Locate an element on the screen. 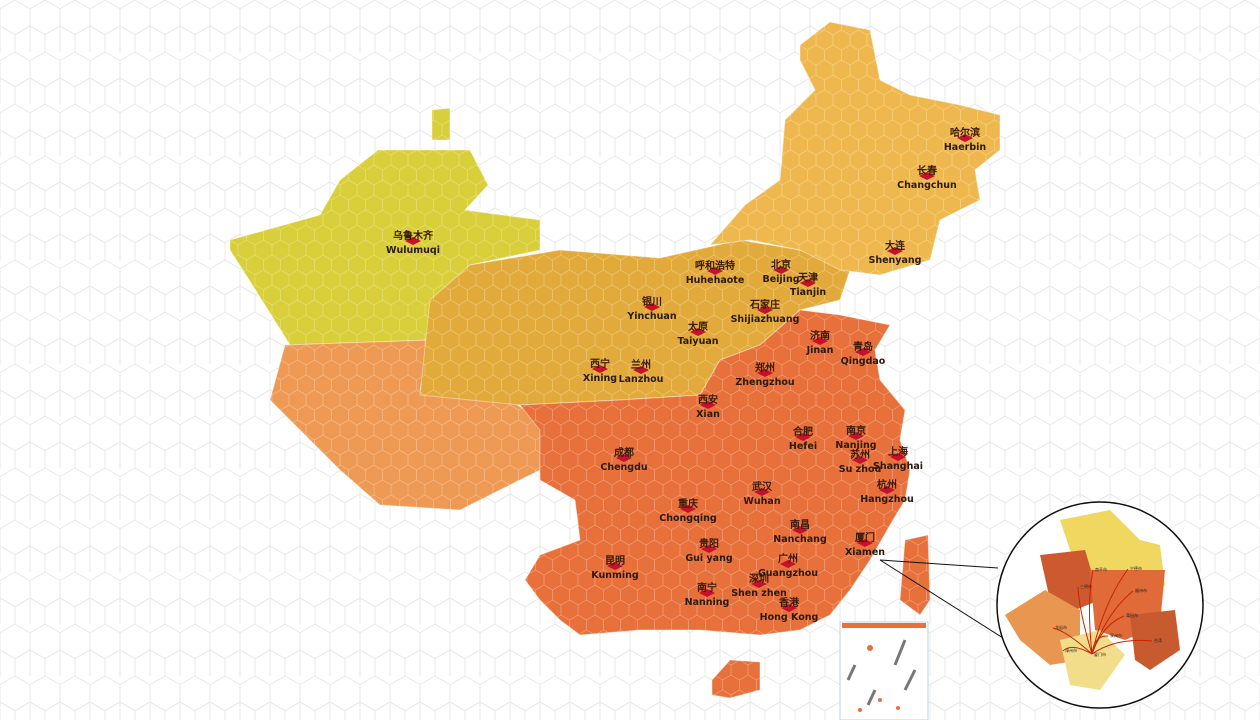 The height and width of the screenshot is (720, 1260). city-xian: 西安 Xian is located at coordinates (708, 406).